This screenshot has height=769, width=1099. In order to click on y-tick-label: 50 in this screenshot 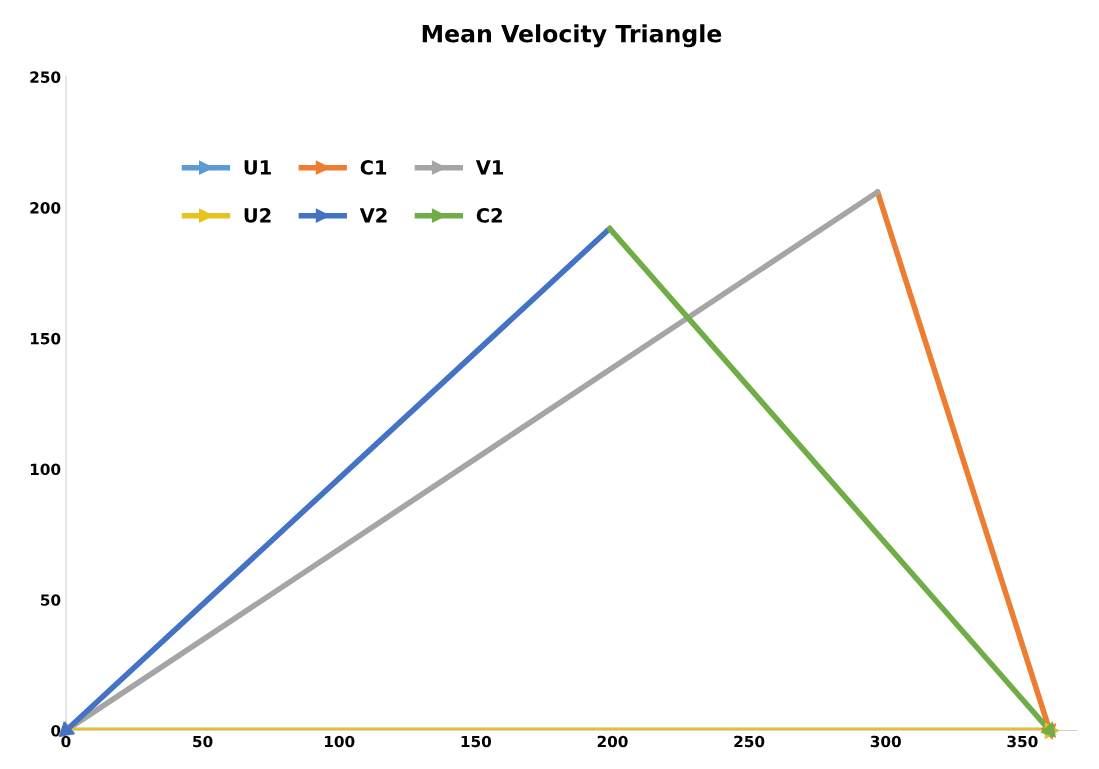, I will do `click(51, 600)`.